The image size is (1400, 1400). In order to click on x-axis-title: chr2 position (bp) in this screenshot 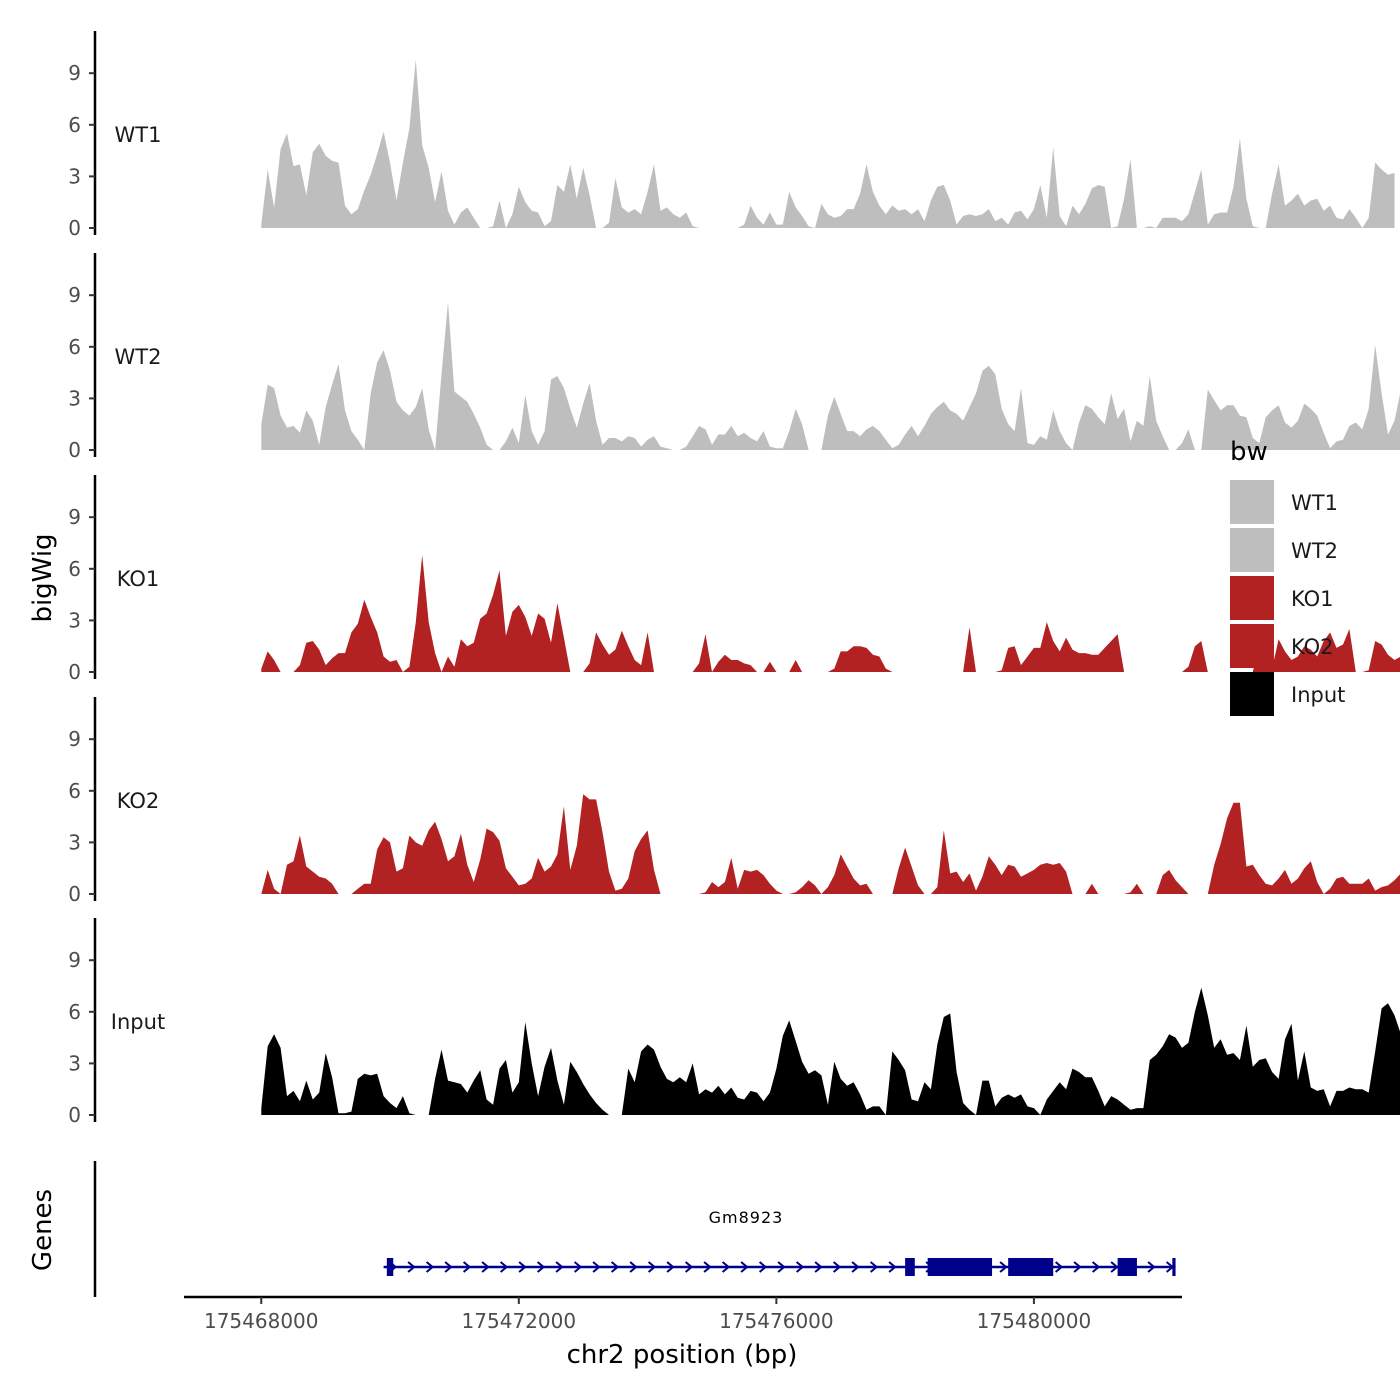, I will do `click(682, 1355)`.